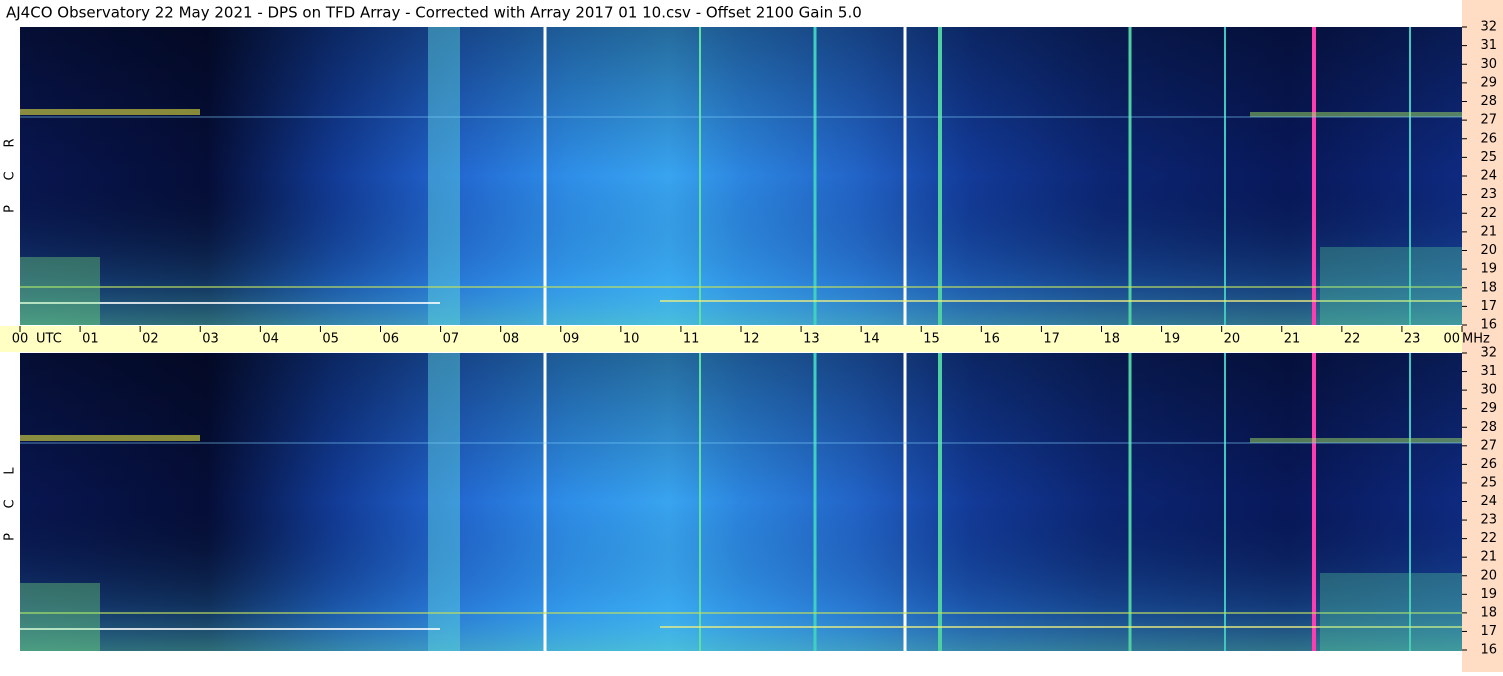  What do you see at coordinates (991, 339) in the screenshot?
I see `time-label: 16` at bounding box center [991, 339].